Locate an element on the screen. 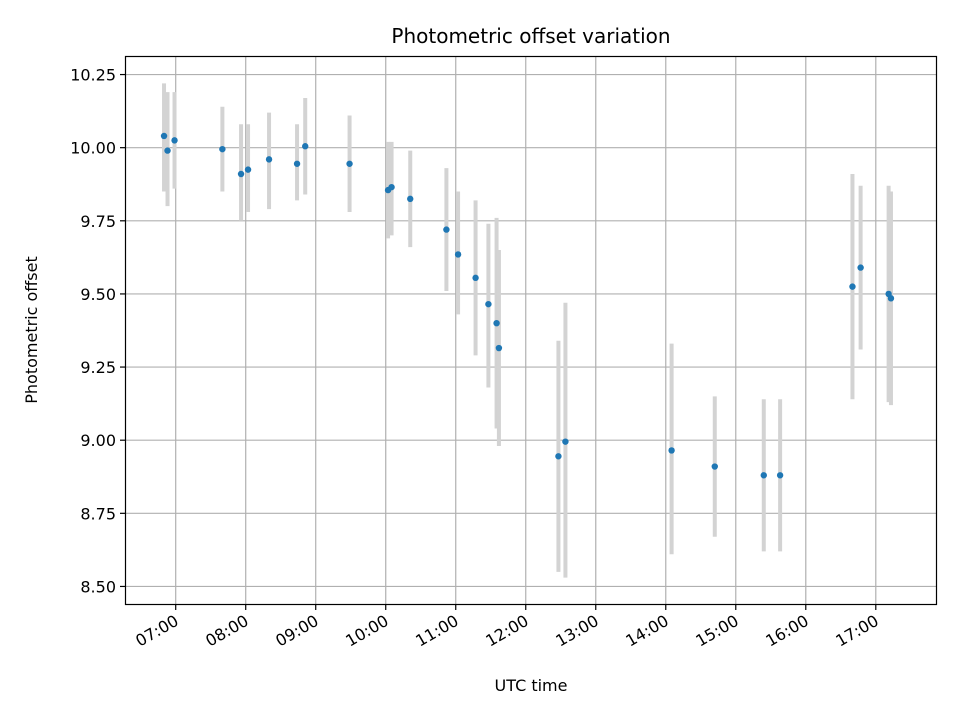 This screenshot has width=960, height=720. chart-title: Photometric offset variation is located at coordinates (530, 36).